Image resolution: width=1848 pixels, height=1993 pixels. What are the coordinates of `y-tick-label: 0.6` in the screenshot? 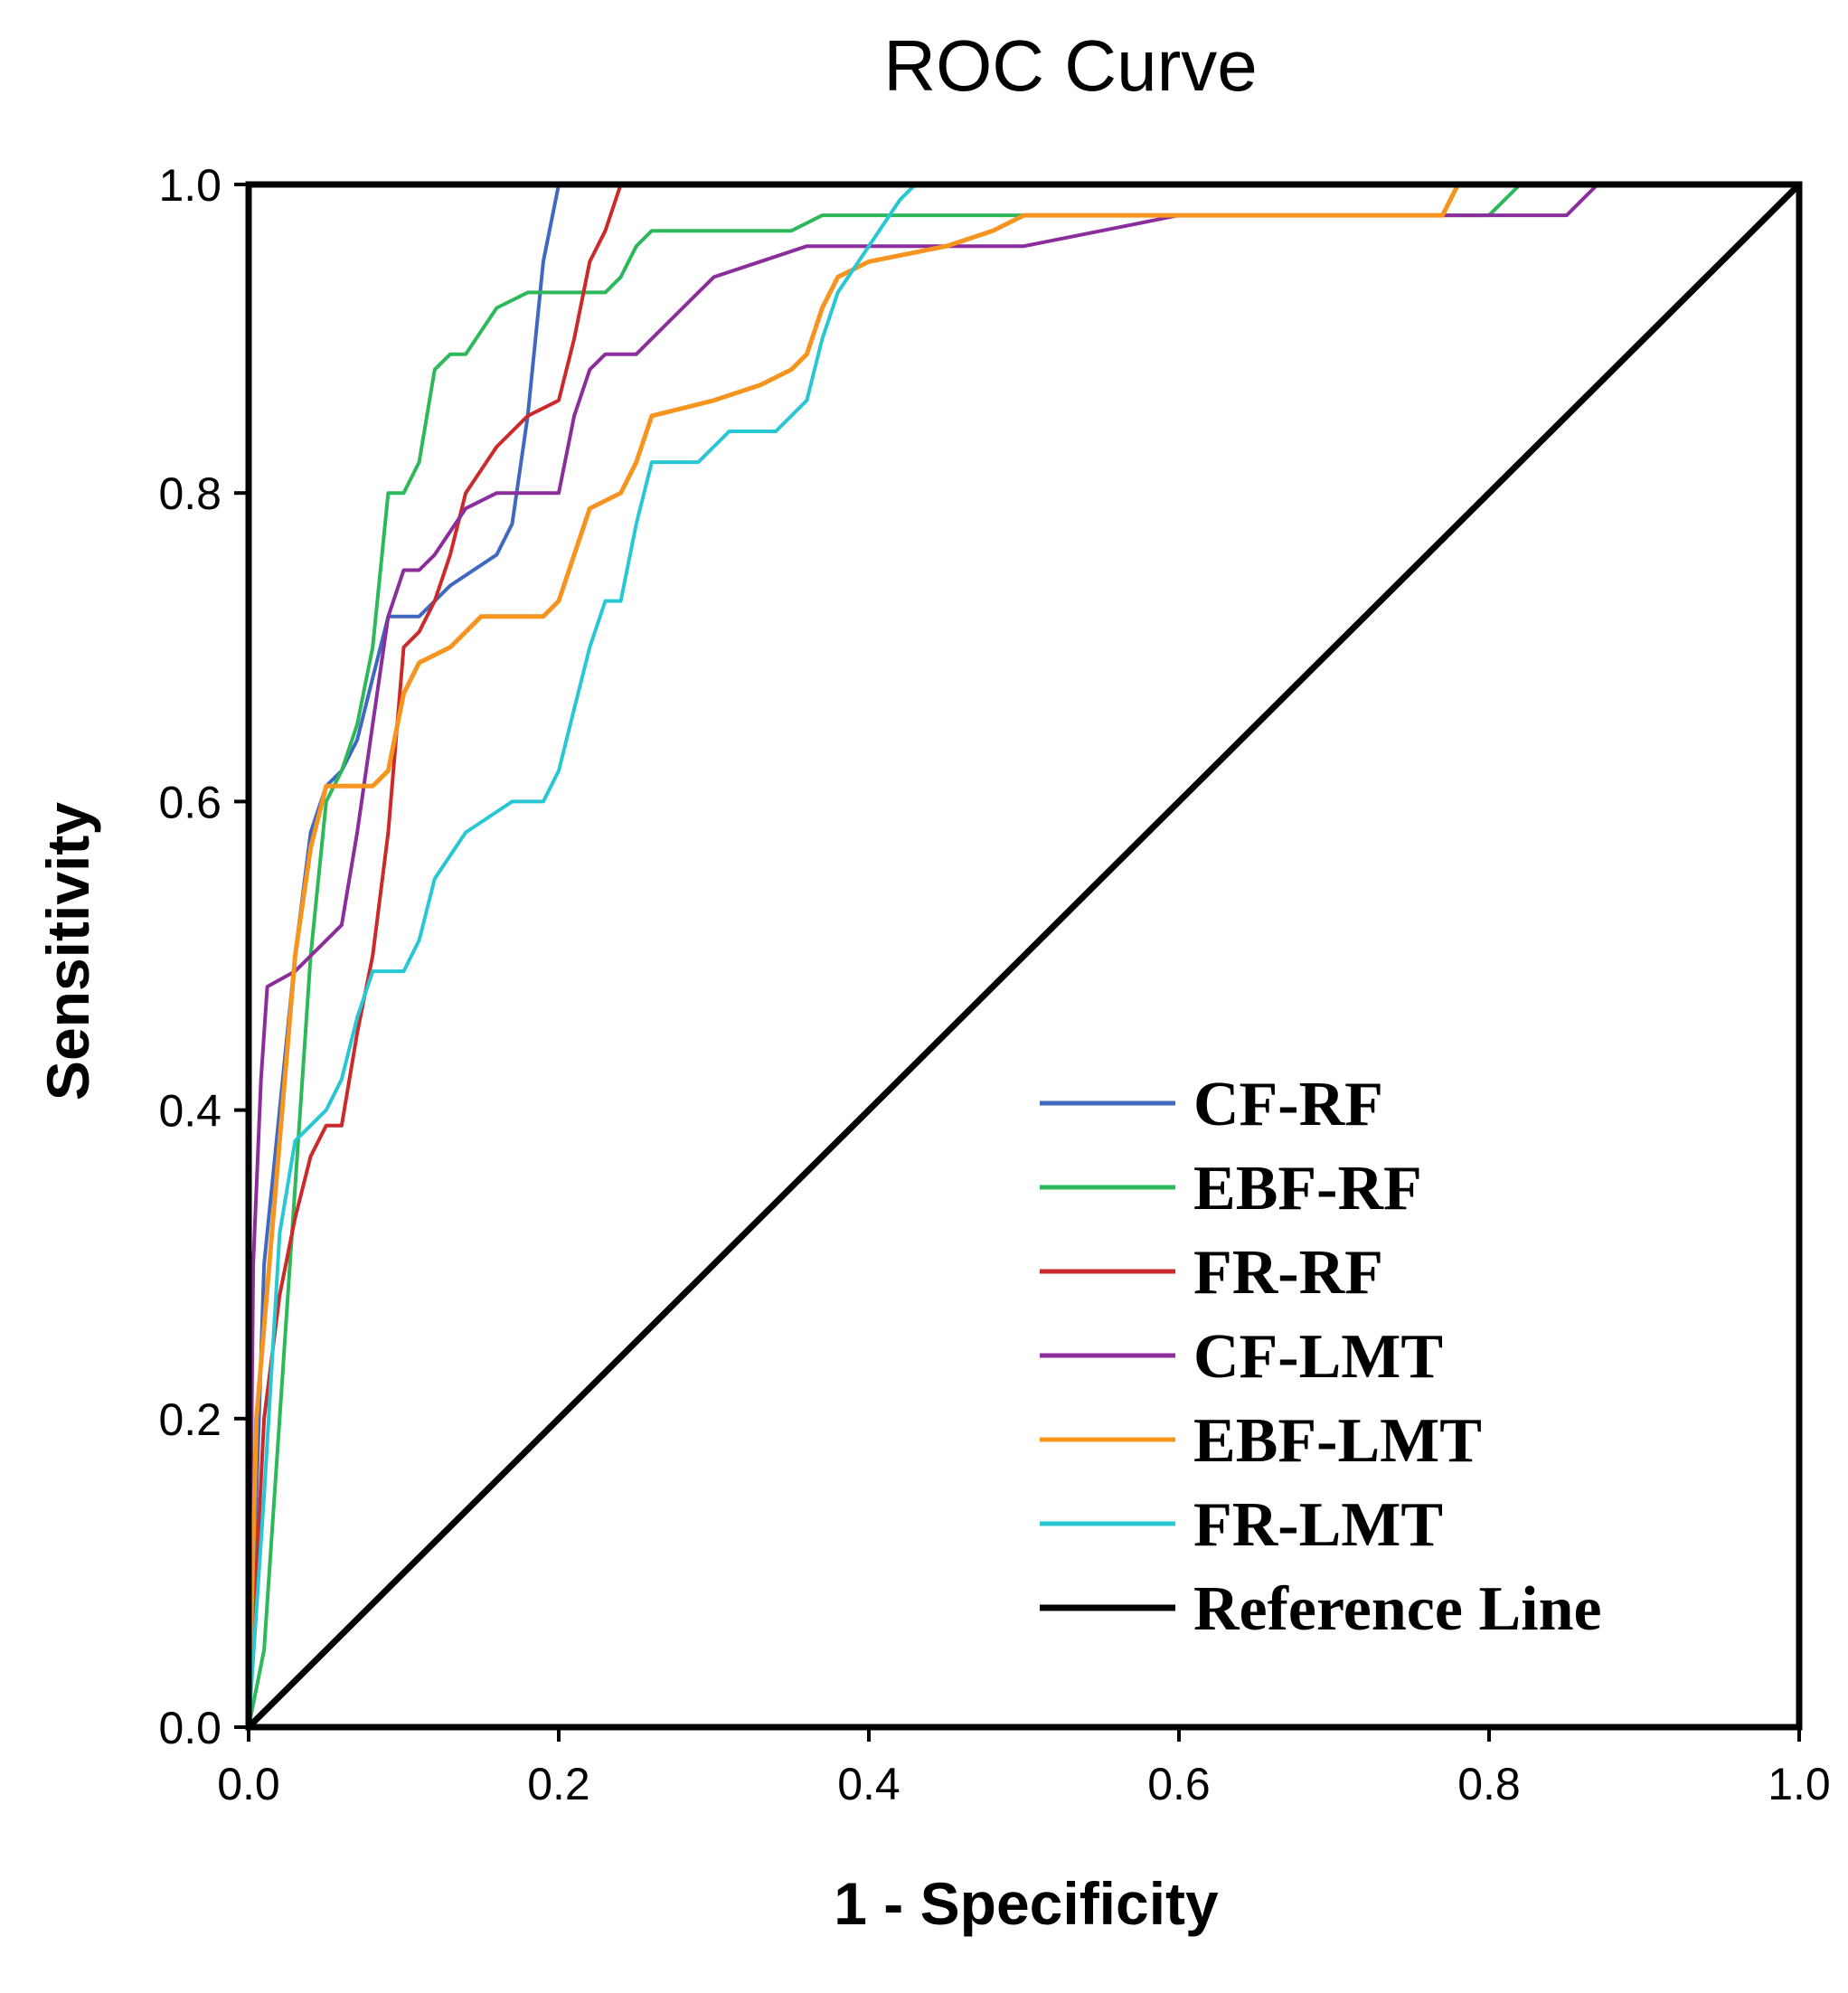 It's located at (190, 802).